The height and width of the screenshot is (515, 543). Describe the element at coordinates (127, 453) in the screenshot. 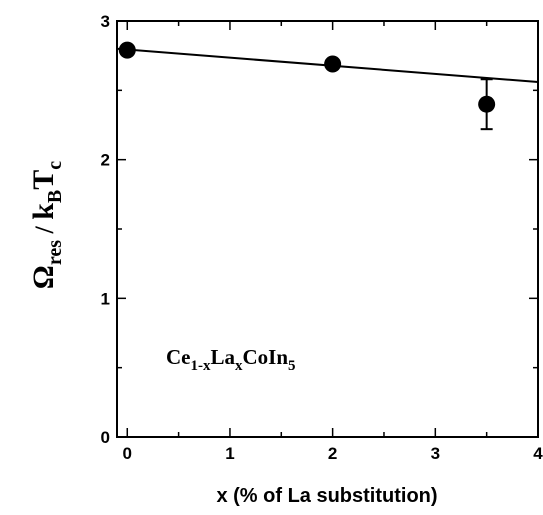

I see `x-tick-label: 0` at that location.